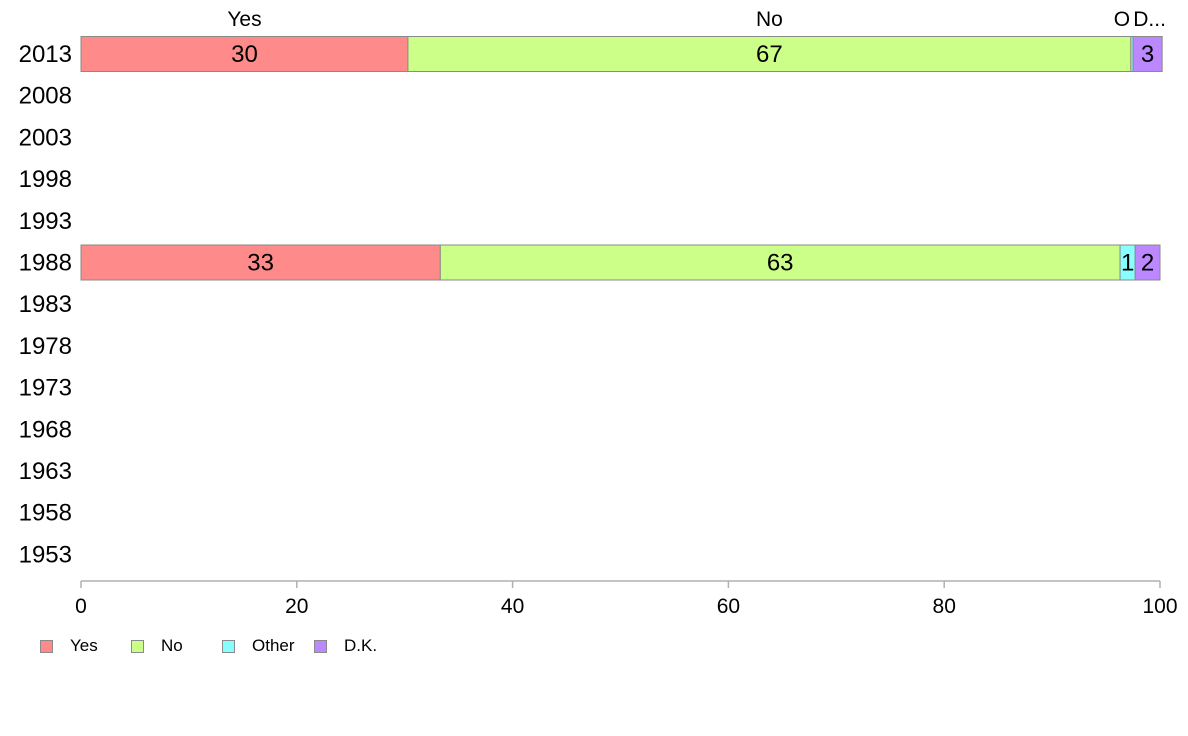 This screenshot has height=736, width=1188. Describe the element at coordinates (1122, 19) in the screenshot. I see `top-label-other: O` at that location.